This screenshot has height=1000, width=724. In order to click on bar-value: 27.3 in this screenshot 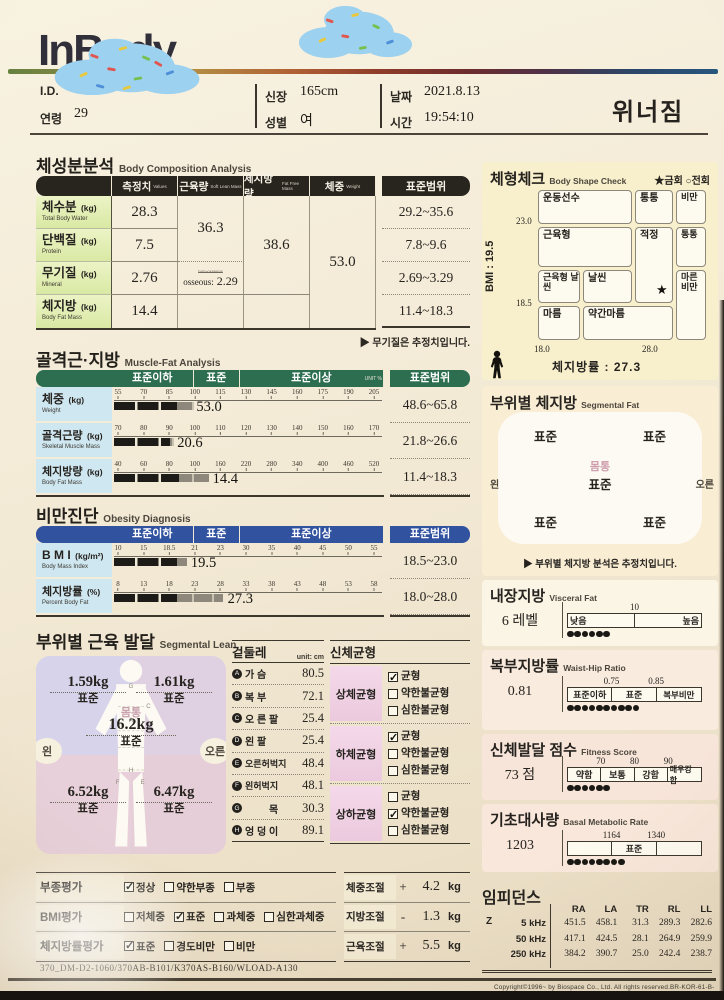, I will do `click(240, 599)`.